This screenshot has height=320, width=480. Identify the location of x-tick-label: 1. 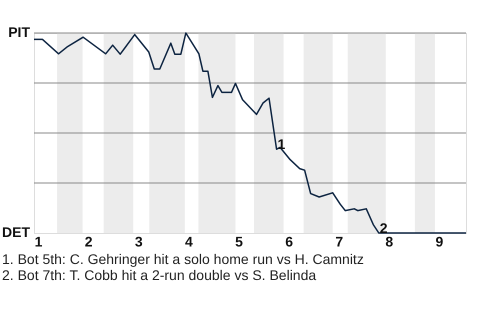
(38, 242).